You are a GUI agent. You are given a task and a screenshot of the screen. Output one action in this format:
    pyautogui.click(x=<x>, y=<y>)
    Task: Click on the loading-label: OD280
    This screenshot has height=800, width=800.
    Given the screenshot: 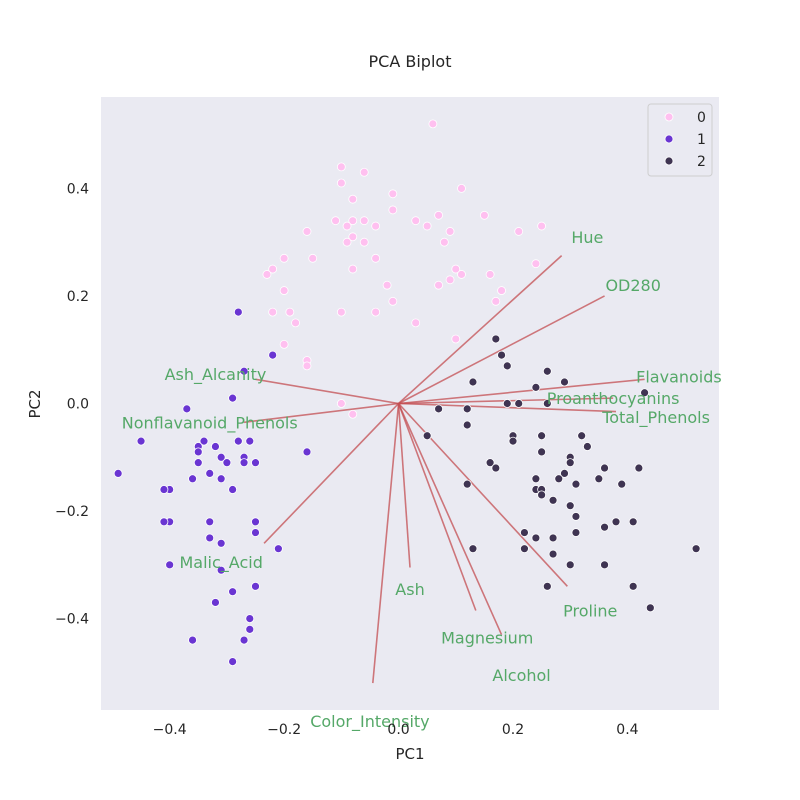 What is the action you would take?
    pyautogui.click(x=632, y=285)
    